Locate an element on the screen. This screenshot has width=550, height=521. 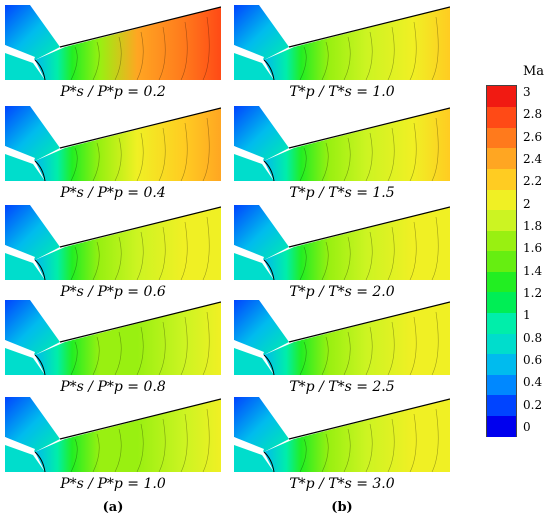
colorbar-tick-label: 1.2 is located at coordinates (533, 293).